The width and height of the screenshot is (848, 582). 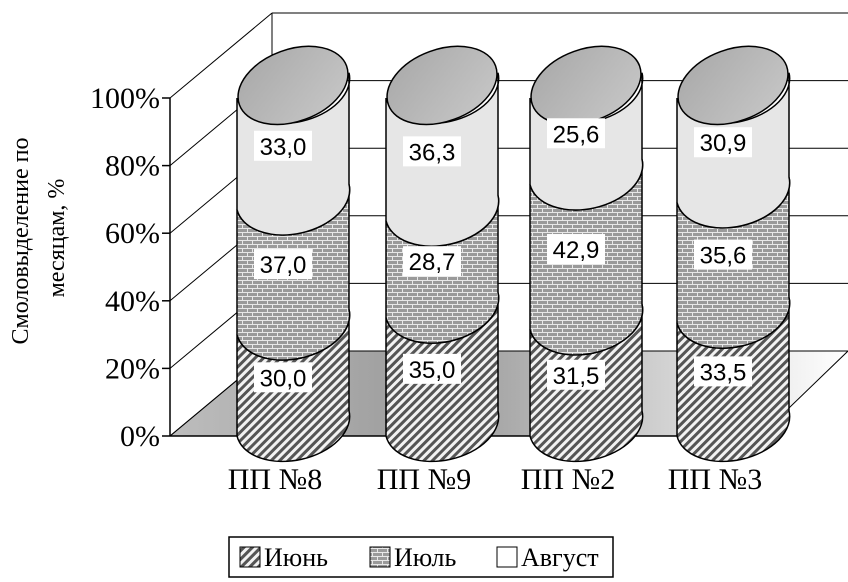 What do you see at coordinates (39, 238) in the screenshot?
I see `y-axis-title: Смоловыделение по месяцам, %` at bounding box center [39, 238].